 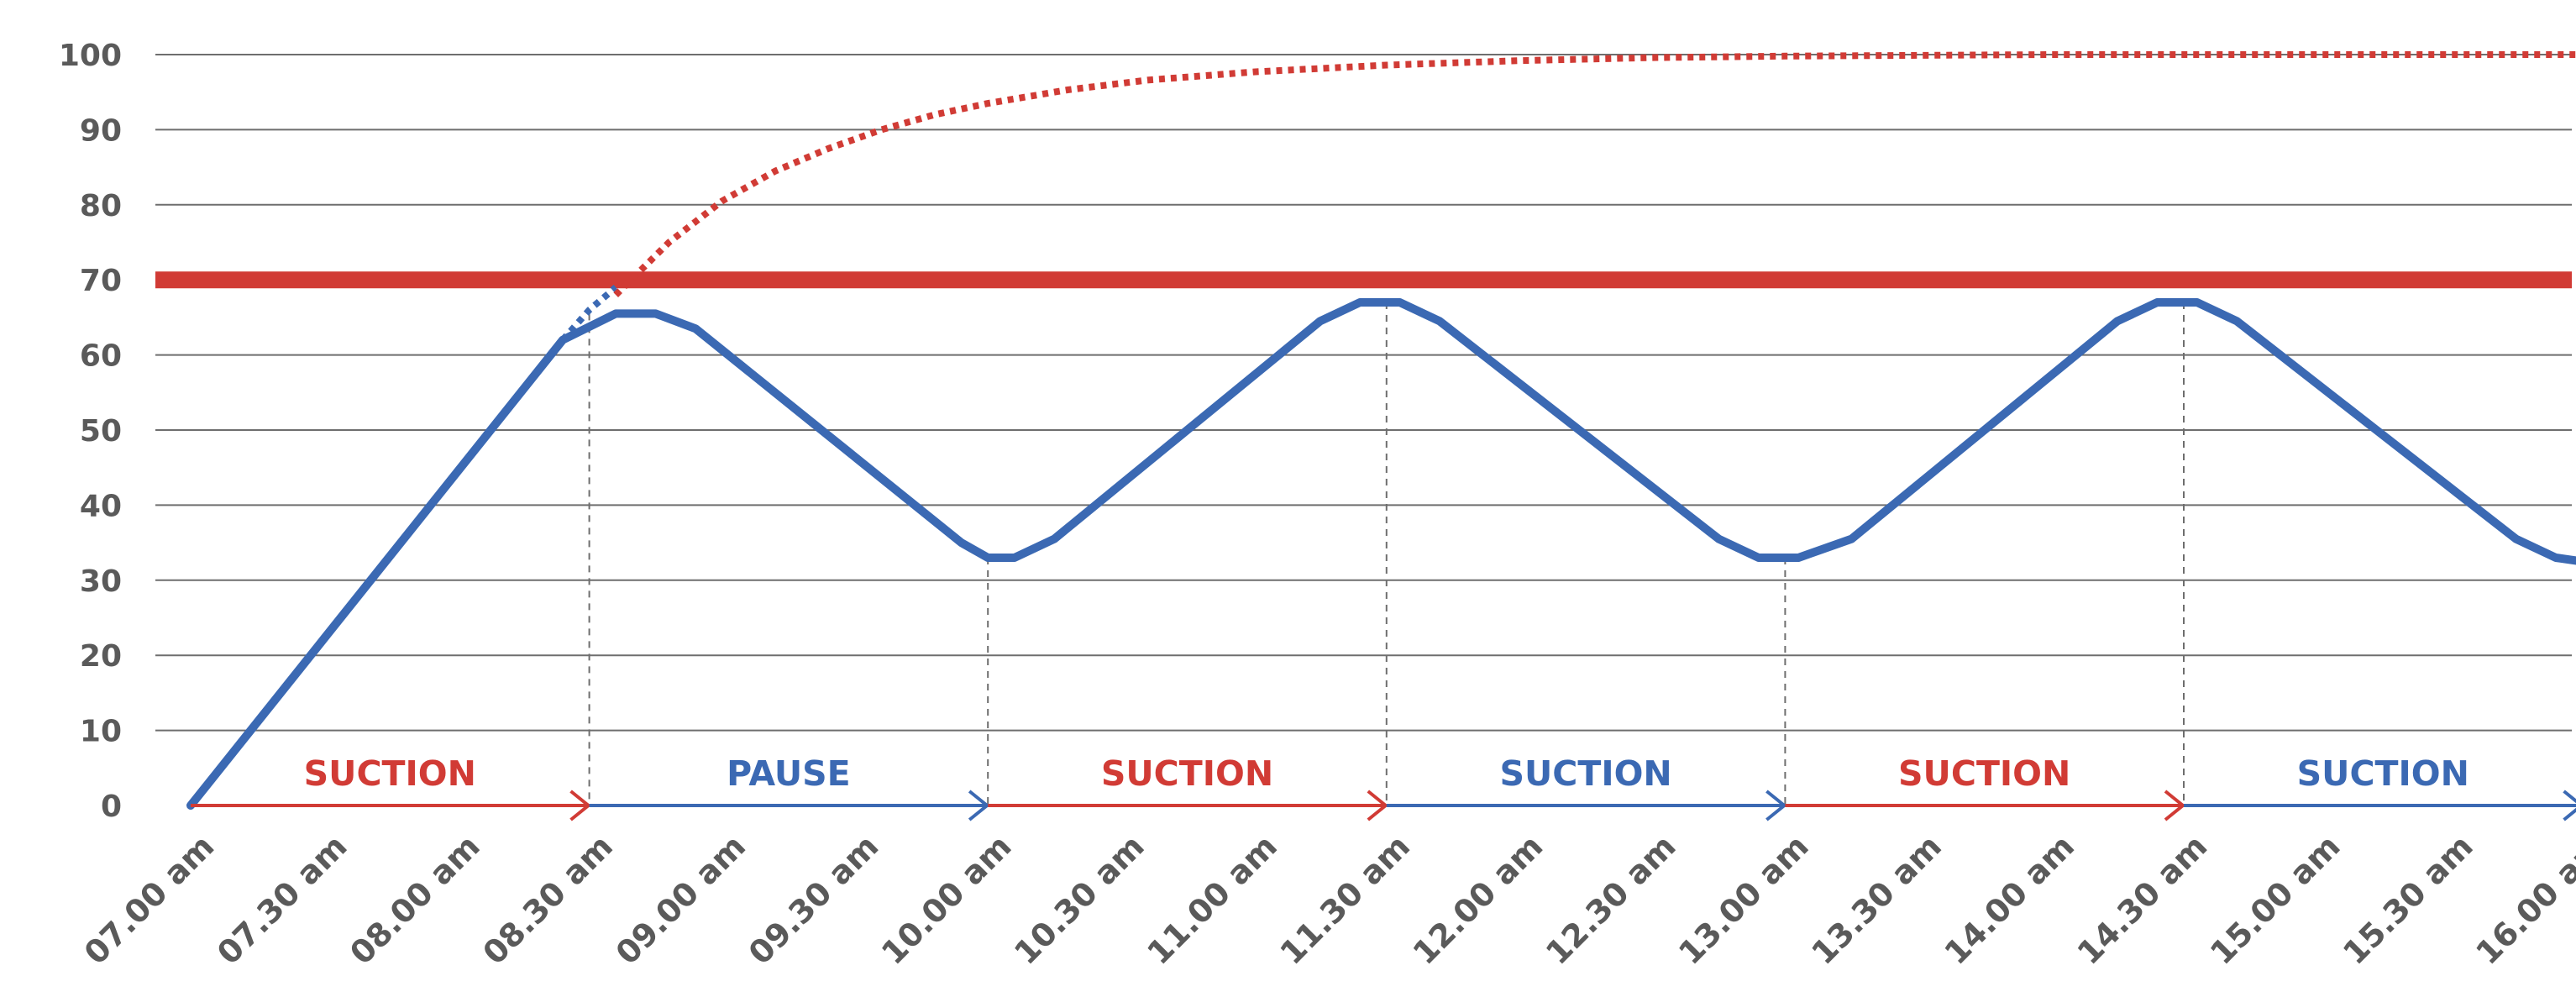 I want to click on x-tick-label: 09.30 am, so click(x=814, y=899).